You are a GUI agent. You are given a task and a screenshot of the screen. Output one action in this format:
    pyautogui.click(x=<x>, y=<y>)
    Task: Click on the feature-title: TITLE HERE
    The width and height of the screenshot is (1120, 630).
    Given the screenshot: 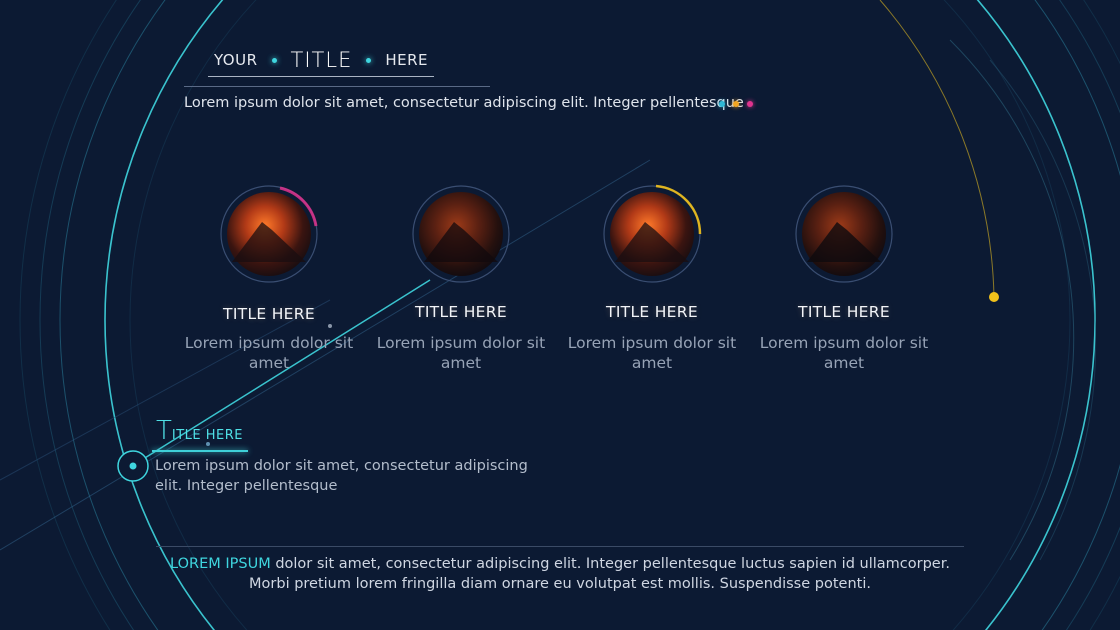 What is the action you would take?
    pyautogui.click(x=199, y=431)
    